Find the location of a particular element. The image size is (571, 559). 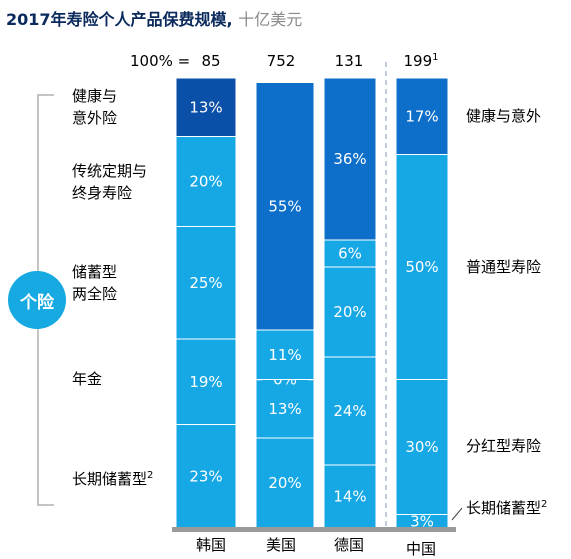

total-usa: 752 is located at coordinates (281, 61).